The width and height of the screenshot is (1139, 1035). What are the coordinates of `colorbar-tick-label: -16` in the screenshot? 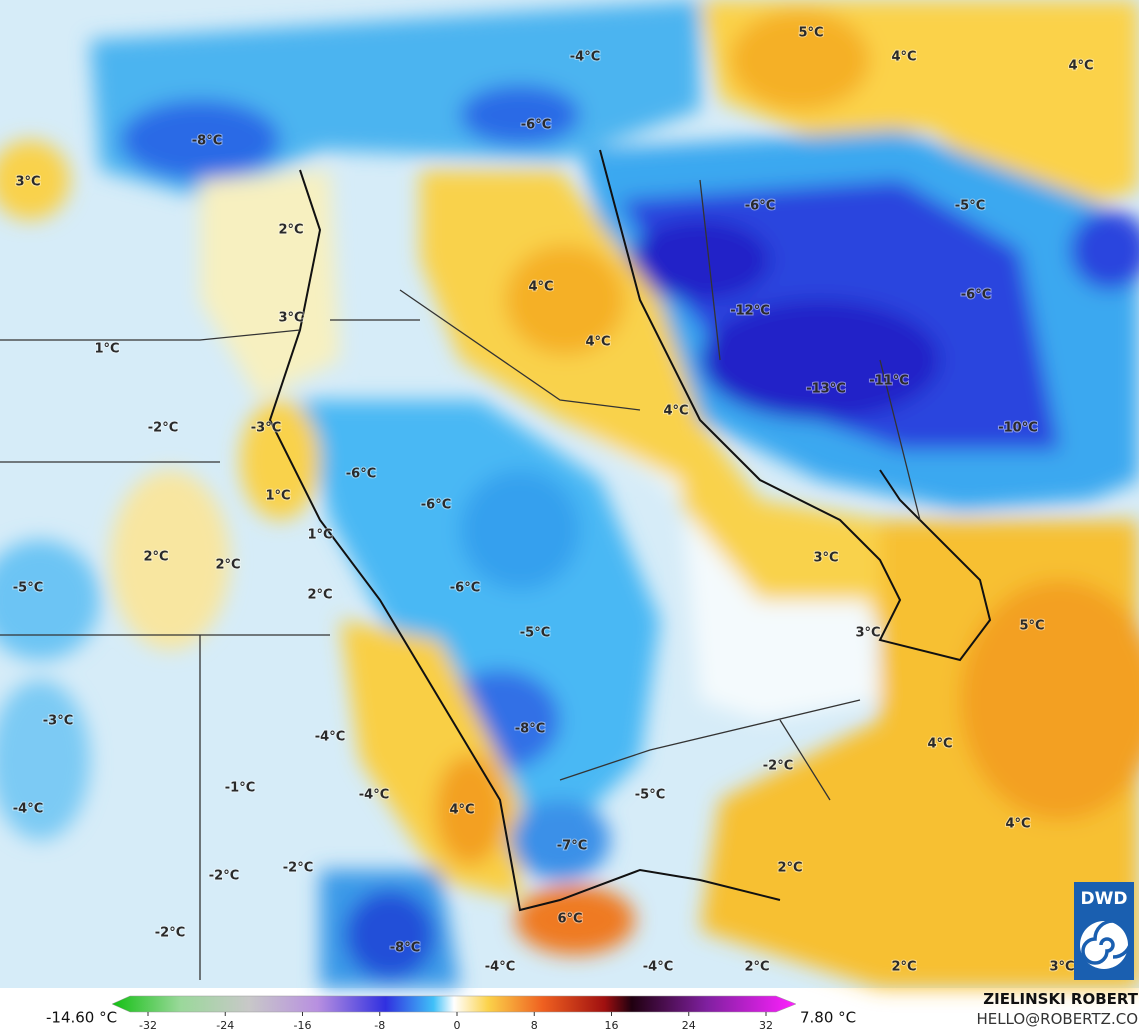 It's located at (303, 1025).